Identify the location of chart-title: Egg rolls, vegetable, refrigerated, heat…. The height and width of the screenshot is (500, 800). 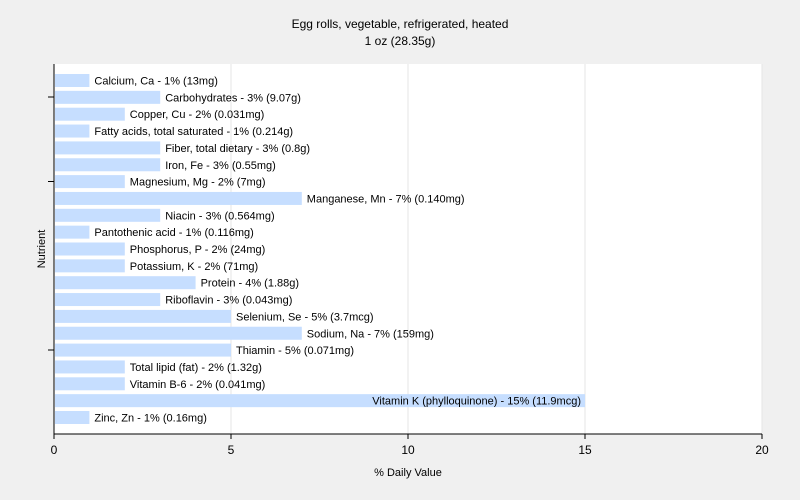
(400, 24).